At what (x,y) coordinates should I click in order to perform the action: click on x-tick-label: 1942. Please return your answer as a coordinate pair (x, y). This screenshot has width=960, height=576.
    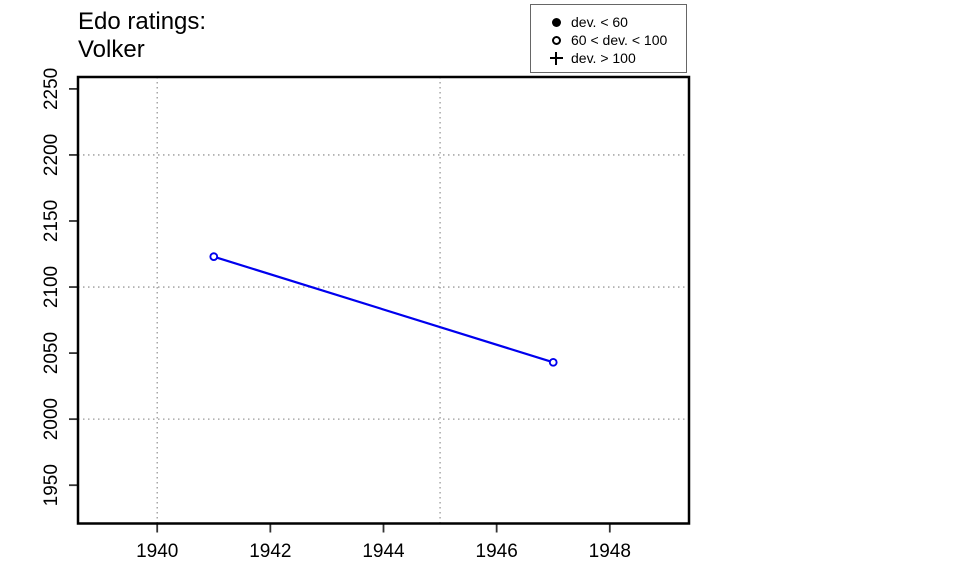
    Looking at the image, I should click on (270, 551).